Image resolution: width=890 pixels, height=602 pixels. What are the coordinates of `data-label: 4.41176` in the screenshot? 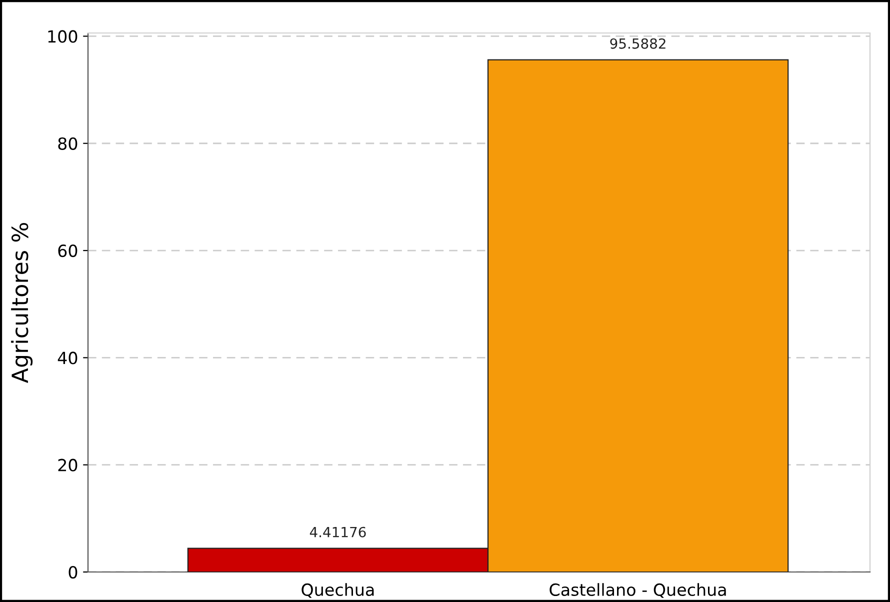 It's located at (338, 532).